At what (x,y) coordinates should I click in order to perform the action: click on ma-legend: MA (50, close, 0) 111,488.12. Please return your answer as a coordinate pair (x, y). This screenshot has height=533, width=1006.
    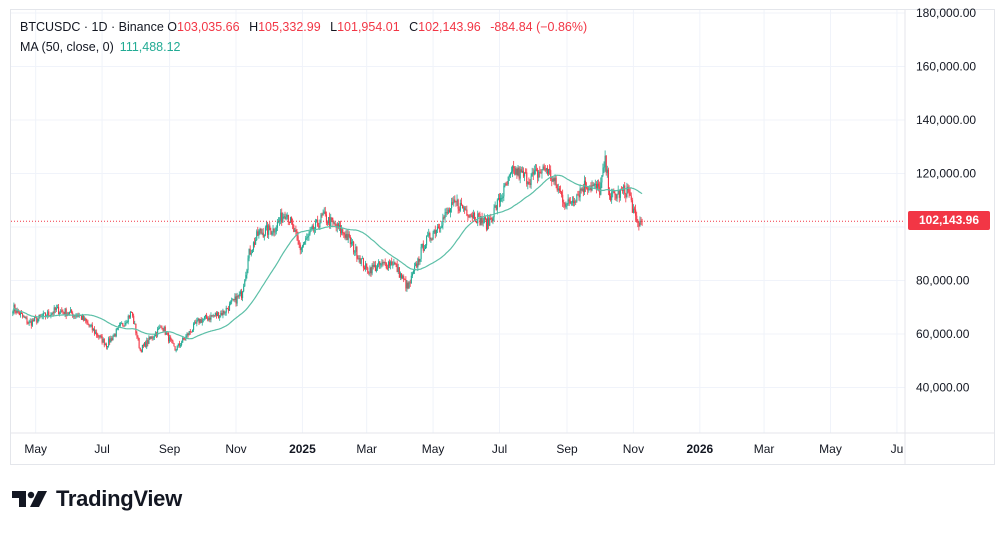
    Looking at the image, I should click on (100, 47).